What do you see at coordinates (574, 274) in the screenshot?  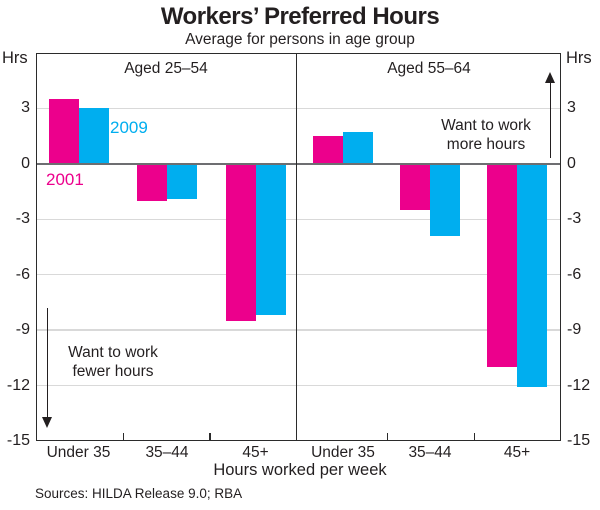 I see `y-tick-label-right--6: -6` at bounding box center [574, 274].